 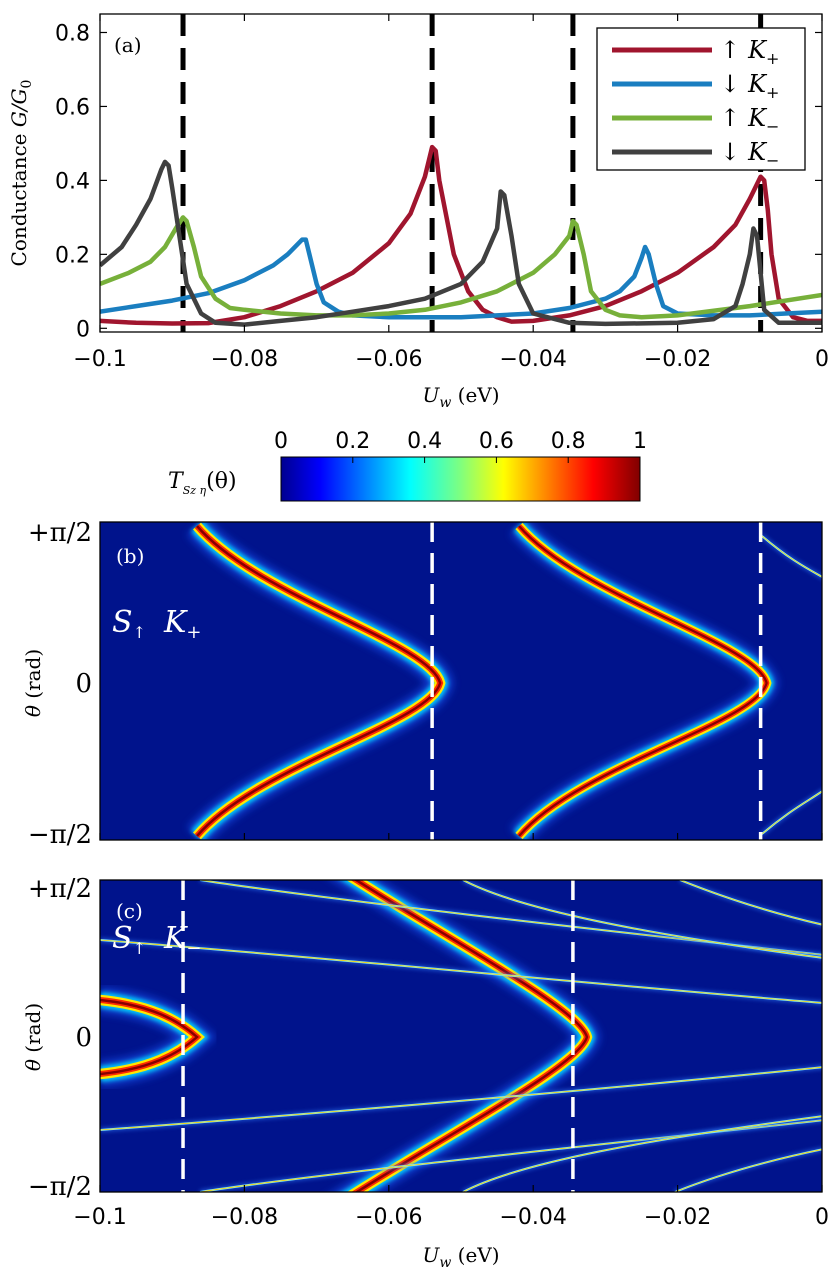 I want to click on panel-c-y-tick-label: +π/2, so click(x=60, y=889).